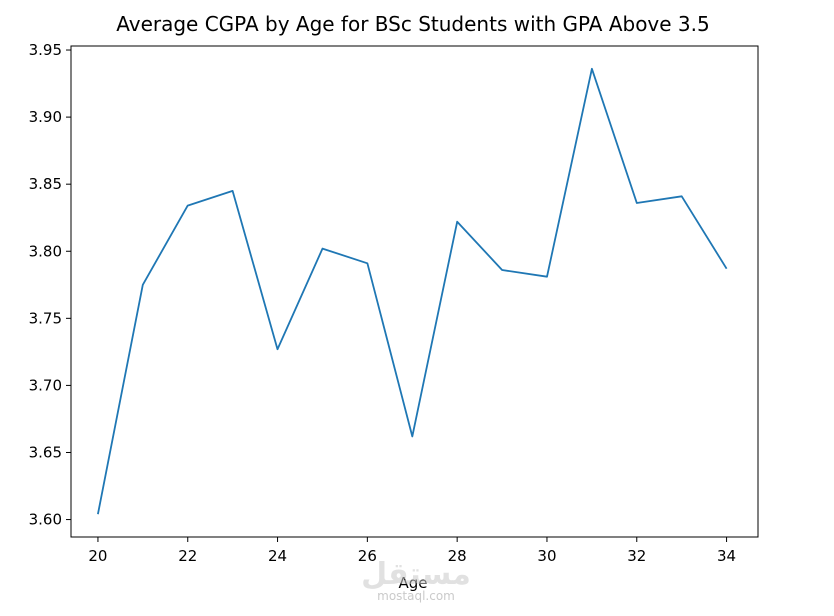 The width and height of the screenshot is (834, 616). Describe the element at coordinates (636, 556) in the screenshot. I see `x-tick-label: 32` at that location.